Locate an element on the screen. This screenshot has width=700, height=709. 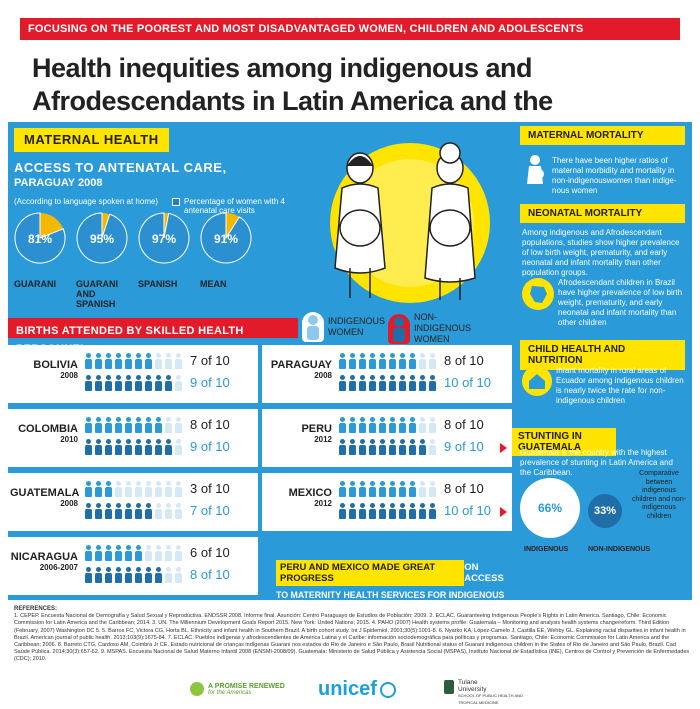
pie-value-label: 97% is located at coordinates (164, 239).